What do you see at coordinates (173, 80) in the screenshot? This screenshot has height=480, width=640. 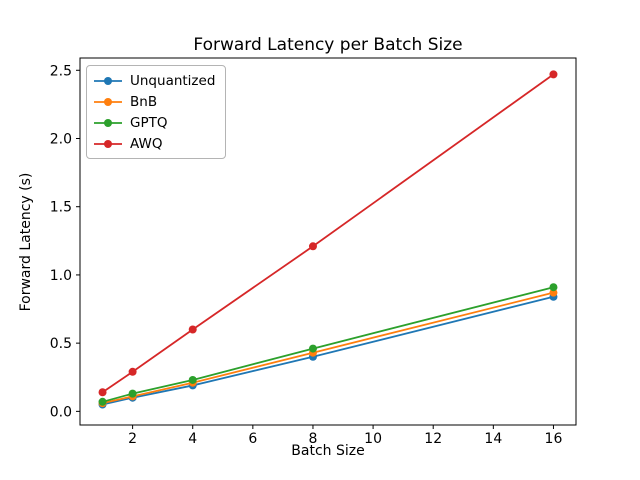 I see `legend-label: Unquantized` at bounding box center [173, 80].